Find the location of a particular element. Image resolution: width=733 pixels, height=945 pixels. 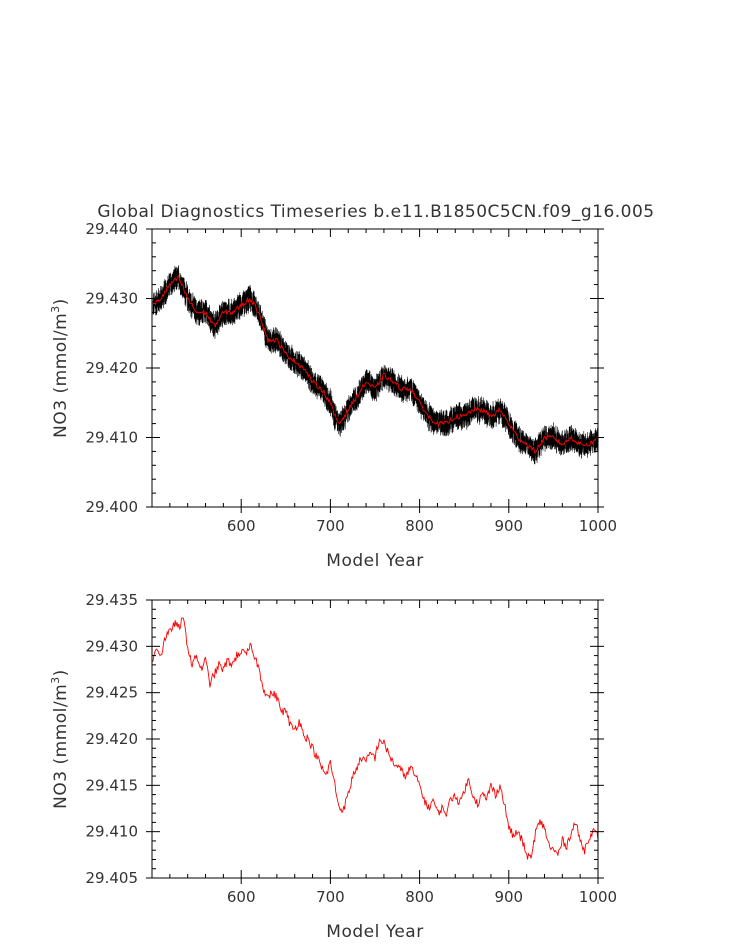

bottom-y-tick-label: 29.425 is located at coordinates (112, 693).